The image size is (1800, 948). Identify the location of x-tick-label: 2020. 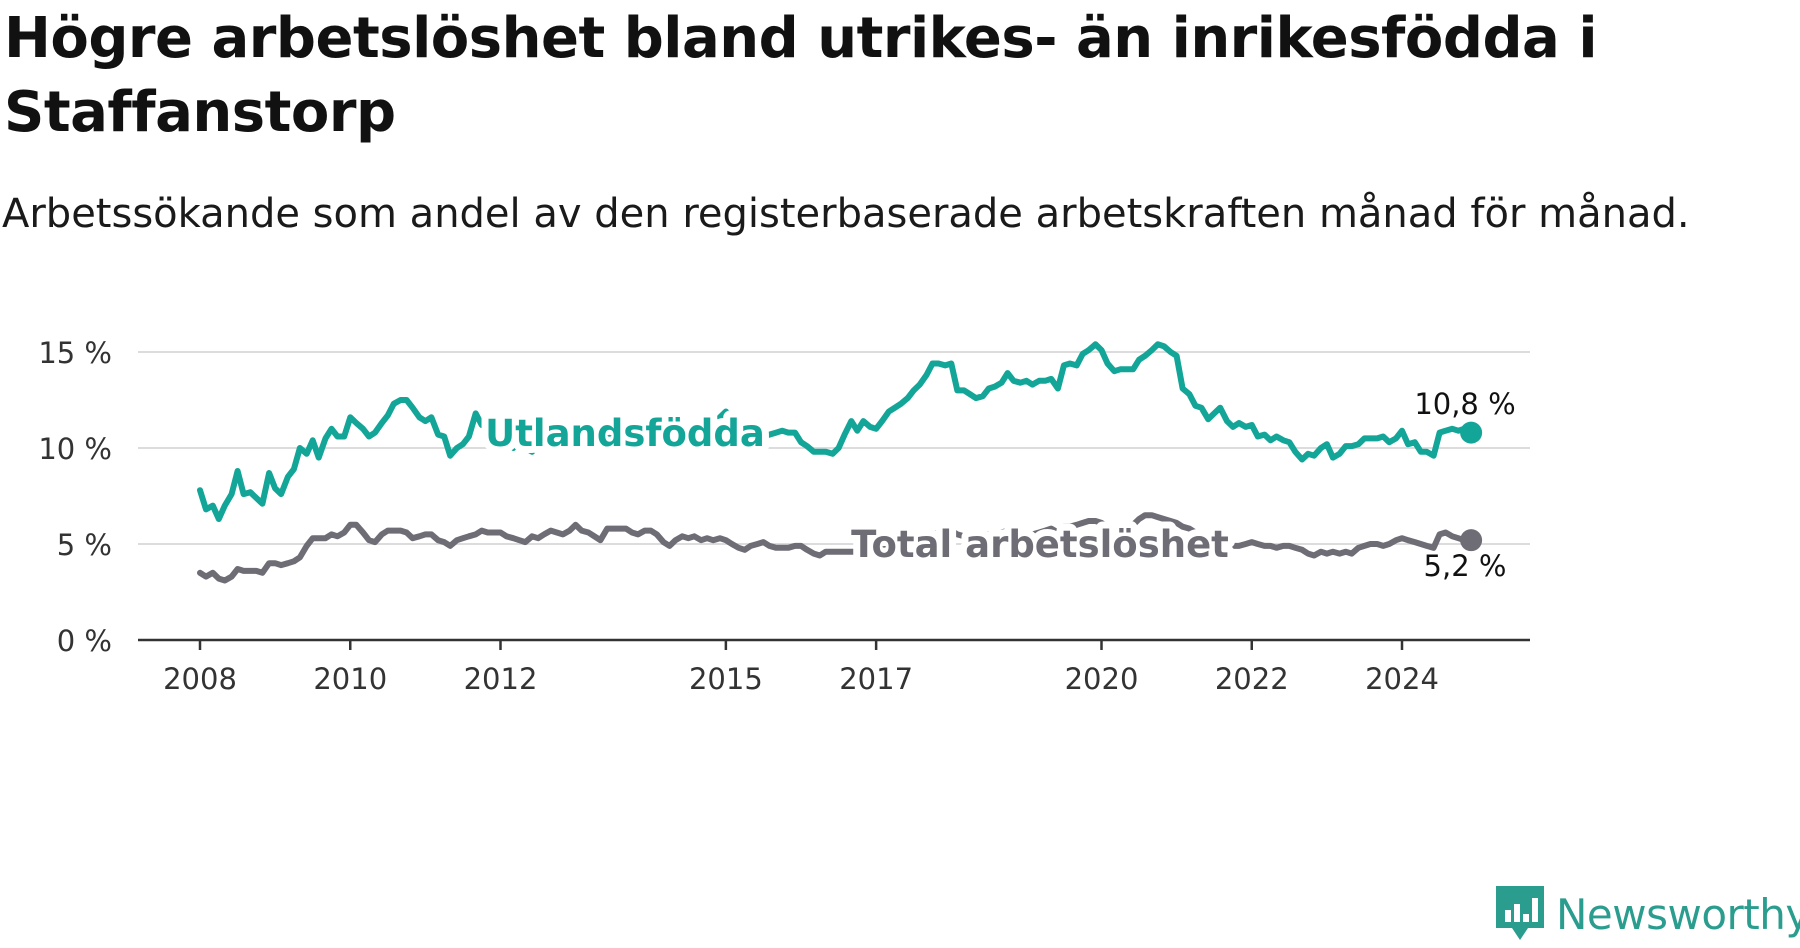
(1102, 679).